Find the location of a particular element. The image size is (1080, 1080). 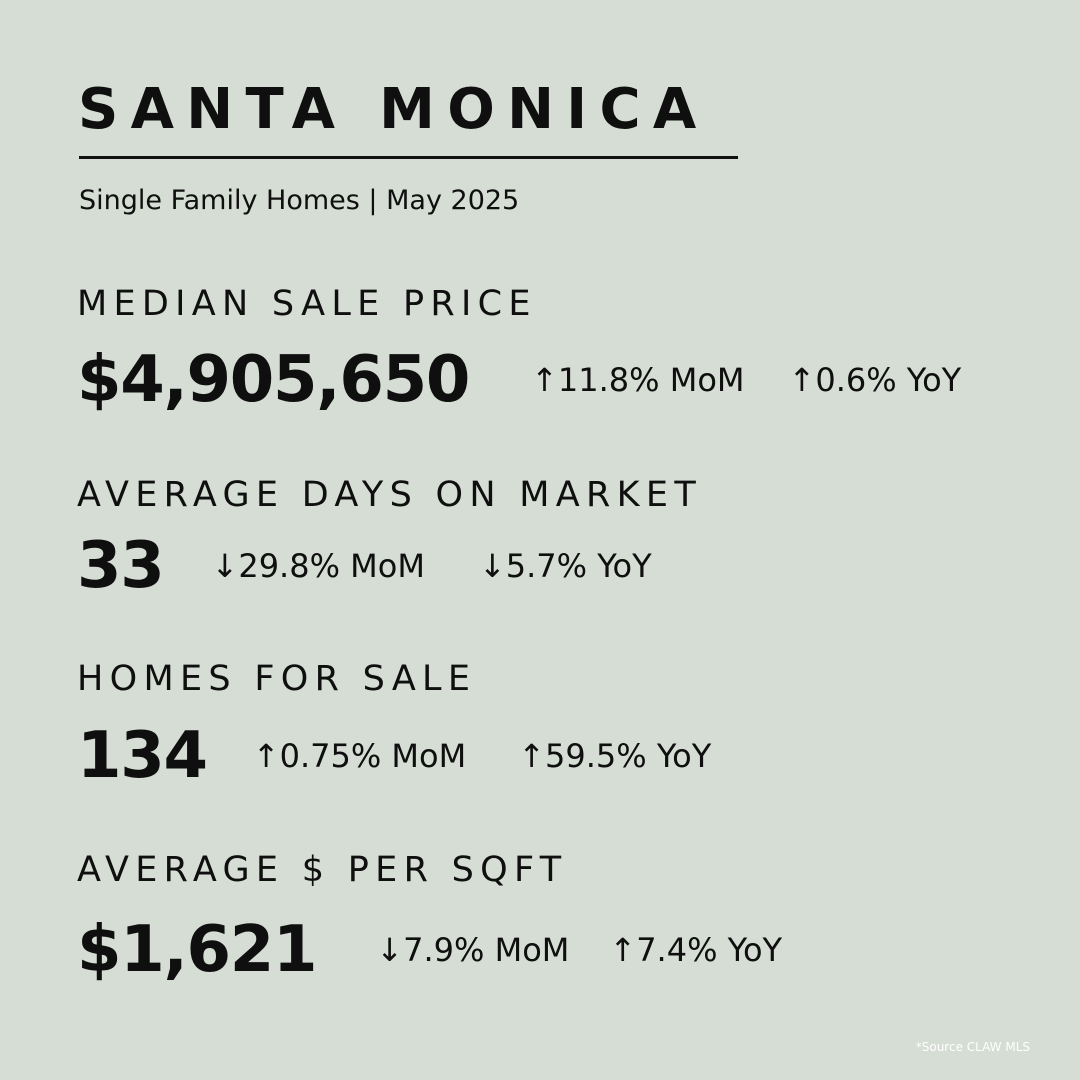

page-title: SANTA MONICA is located at coordinates (393, 109).